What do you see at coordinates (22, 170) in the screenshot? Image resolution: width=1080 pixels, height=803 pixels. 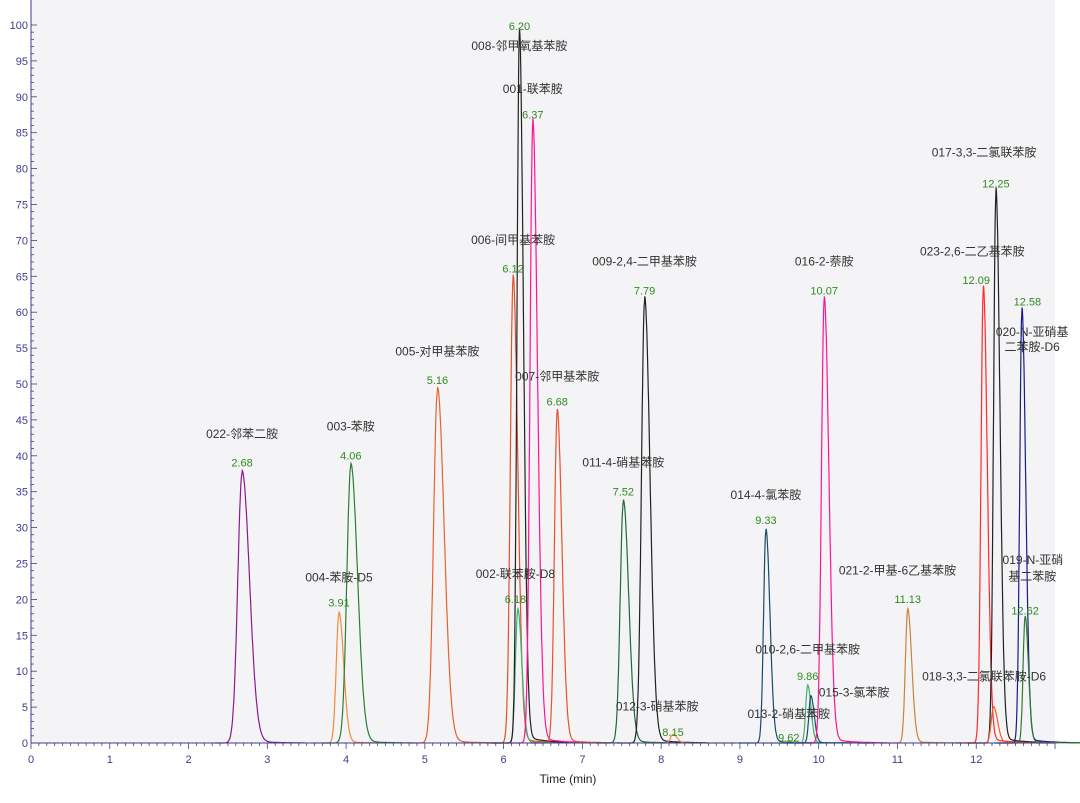 I see `y-tick-label: 80` at bounding box center [22, 170].